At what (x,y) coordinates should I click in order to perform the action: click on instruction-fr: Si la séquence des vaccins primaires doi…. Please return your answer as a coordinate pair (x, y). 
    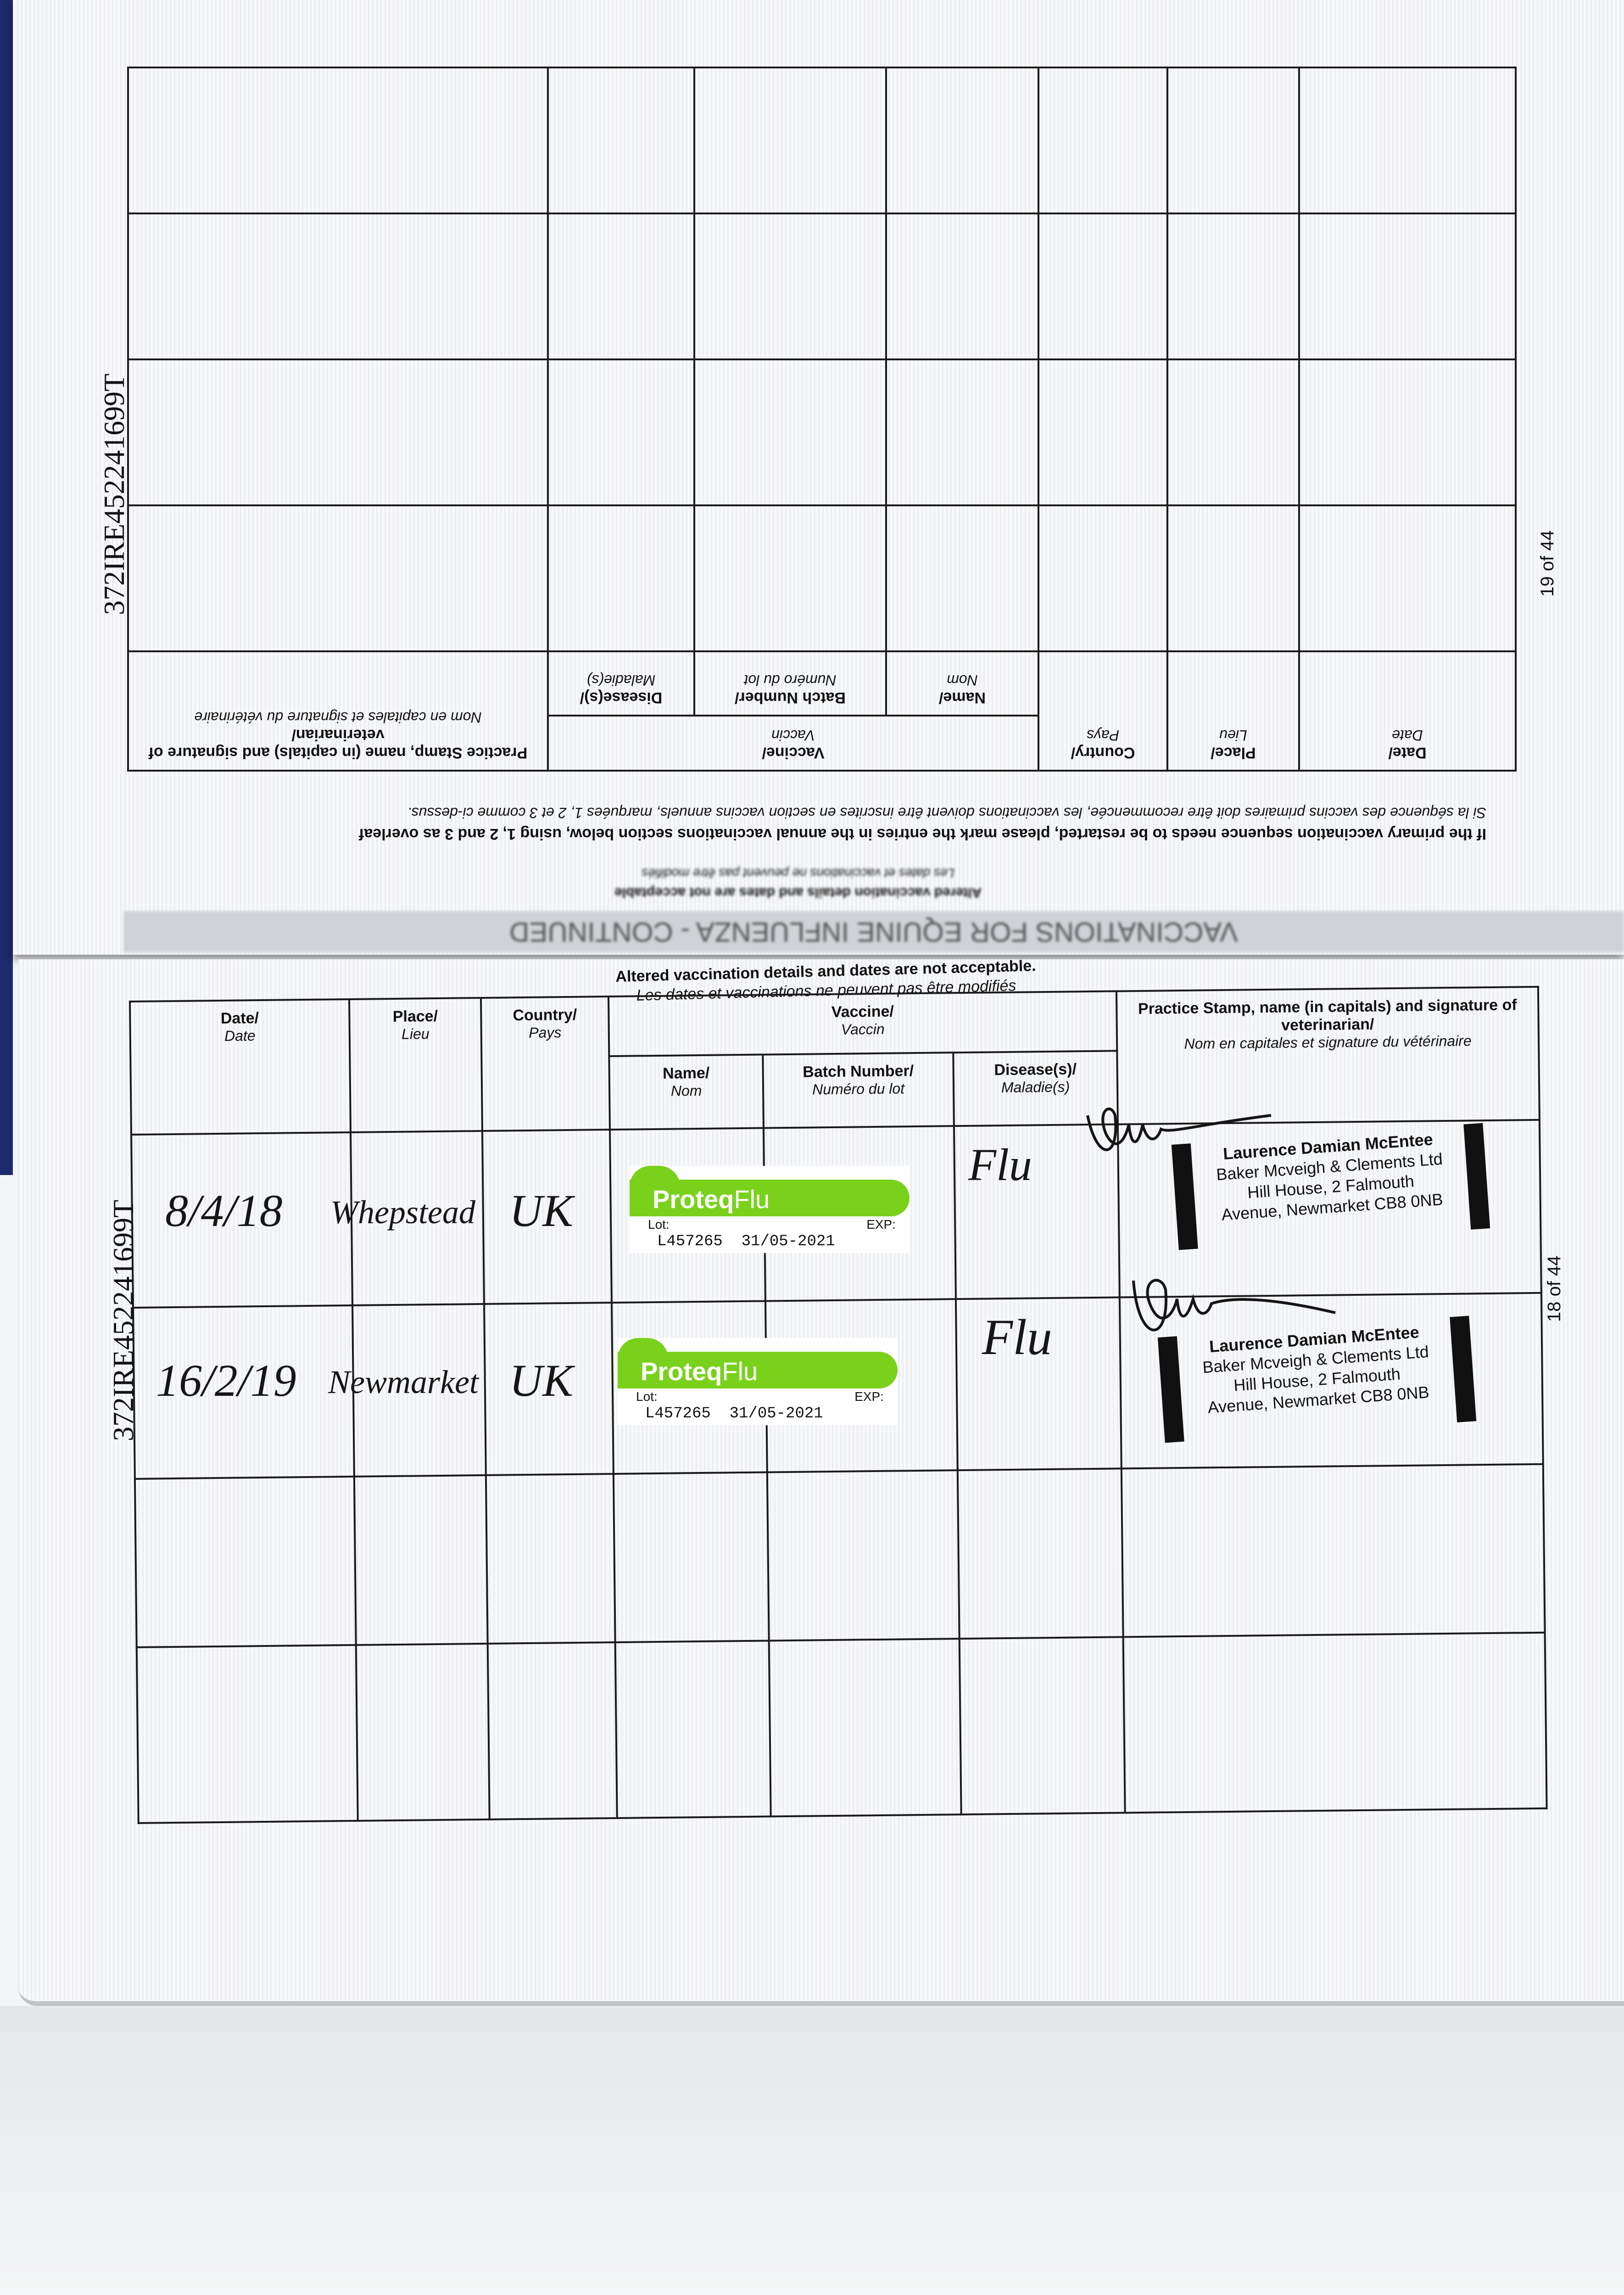
    Looking at the image, I should click on (946, 813).